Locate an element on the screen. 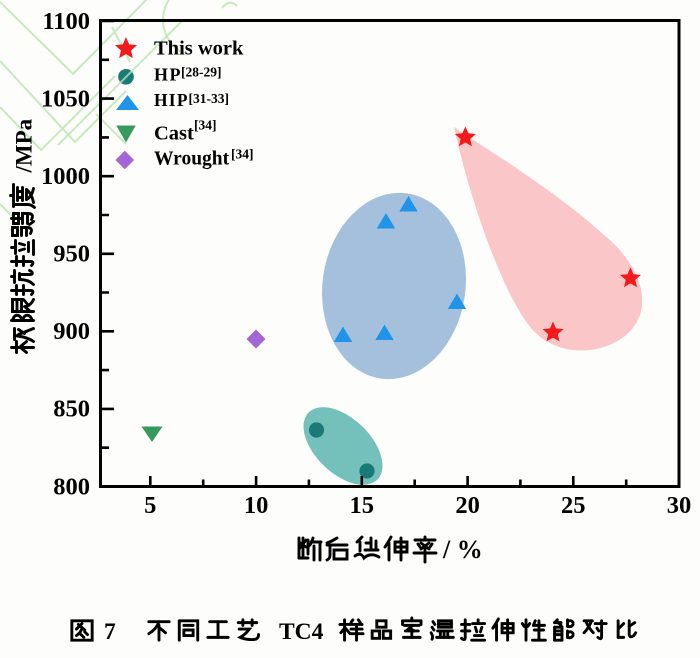 The height and width of the screenshot is (658, 700). svg-text: 900 is located at coordinates (71, 331).